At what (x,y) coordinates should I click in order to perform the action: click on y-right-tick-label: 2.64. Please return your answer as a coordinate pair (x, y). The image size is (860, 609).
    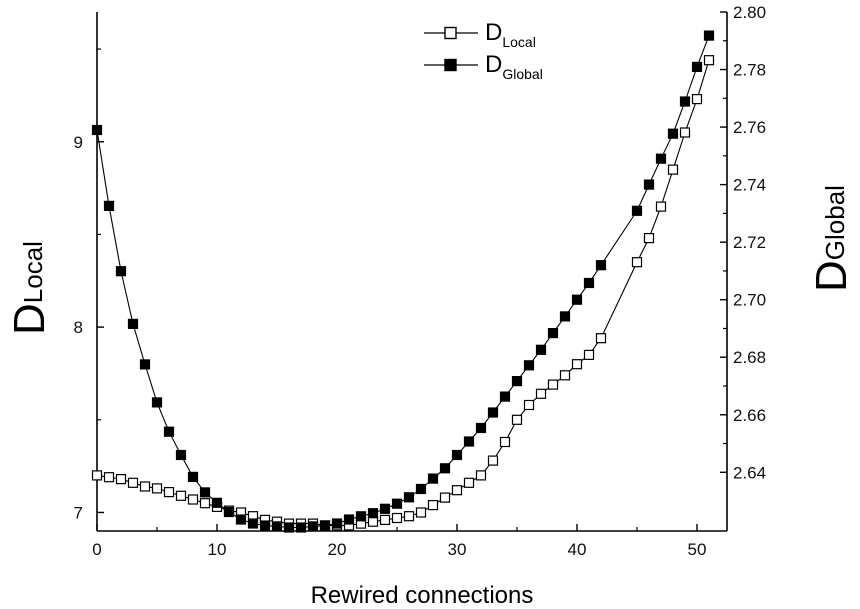
    Looking at the image, I should click on (749, 472).